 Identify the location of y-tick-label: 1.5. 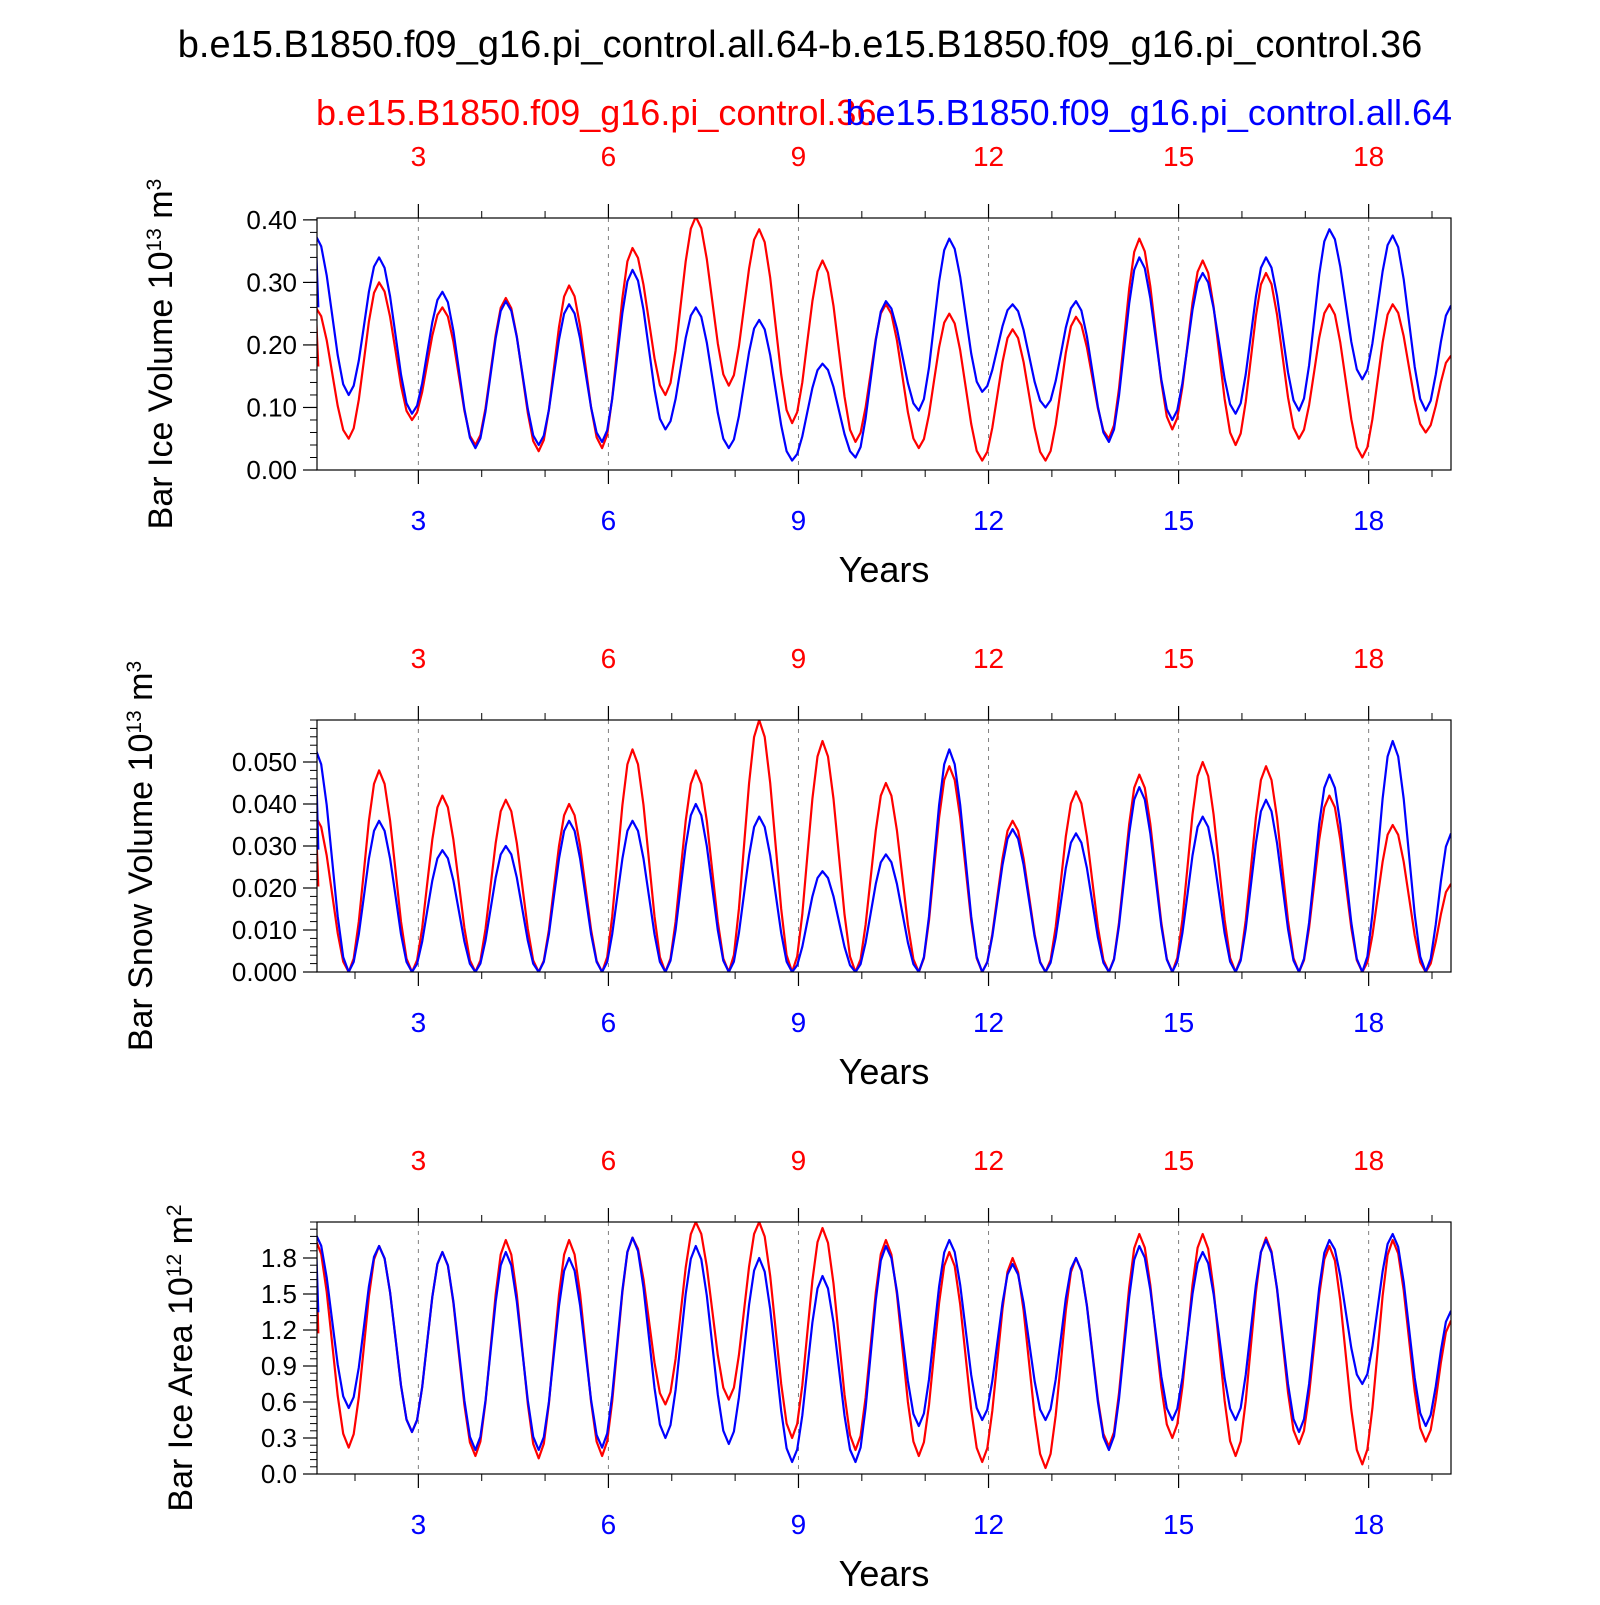
(279, 1294).